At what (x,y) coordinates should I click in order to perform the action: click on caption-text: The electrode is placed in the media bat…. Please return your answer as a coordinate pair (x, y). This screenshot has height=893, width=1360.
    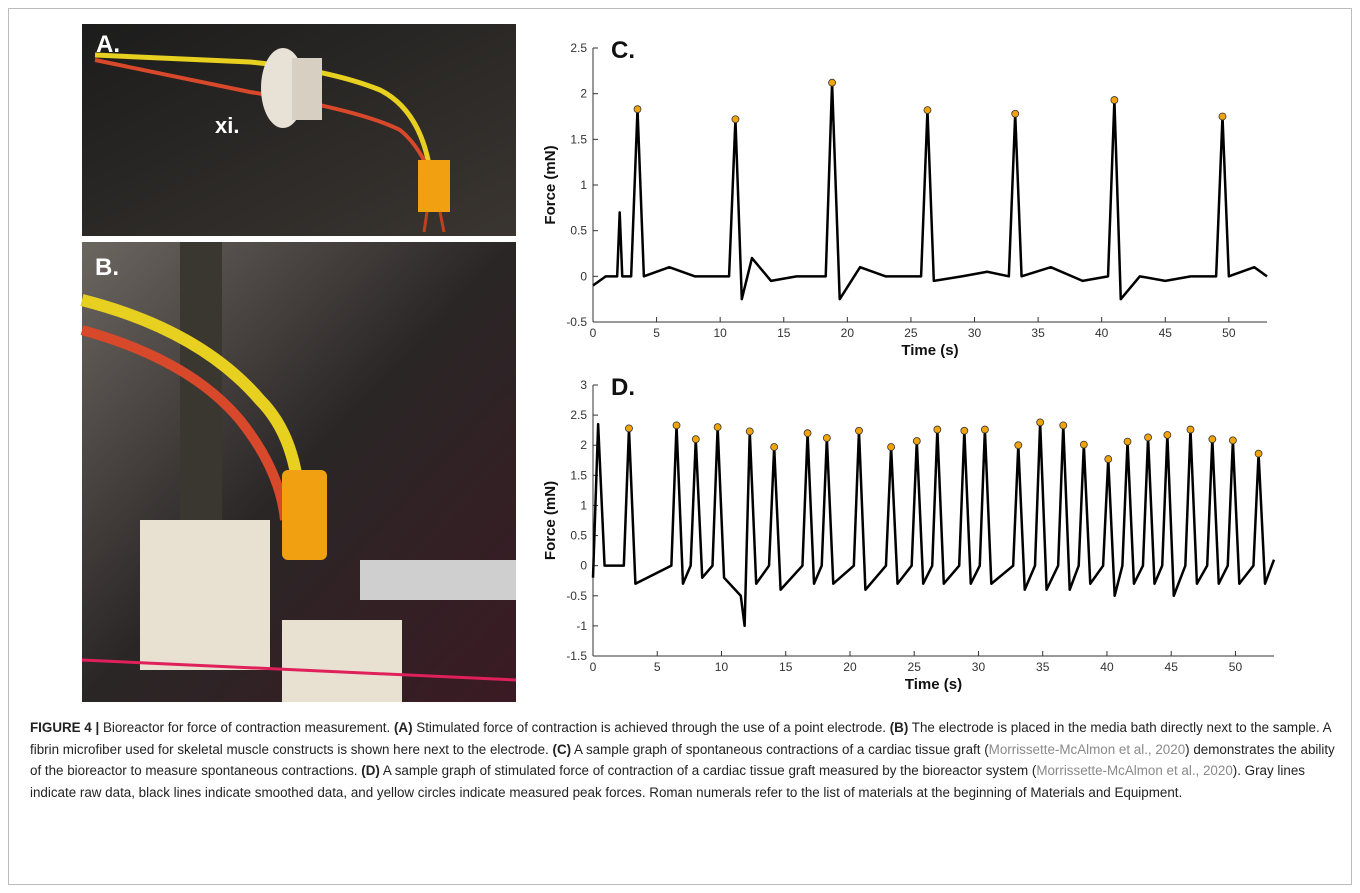
    Looking at the image, I should click on (680, 738).